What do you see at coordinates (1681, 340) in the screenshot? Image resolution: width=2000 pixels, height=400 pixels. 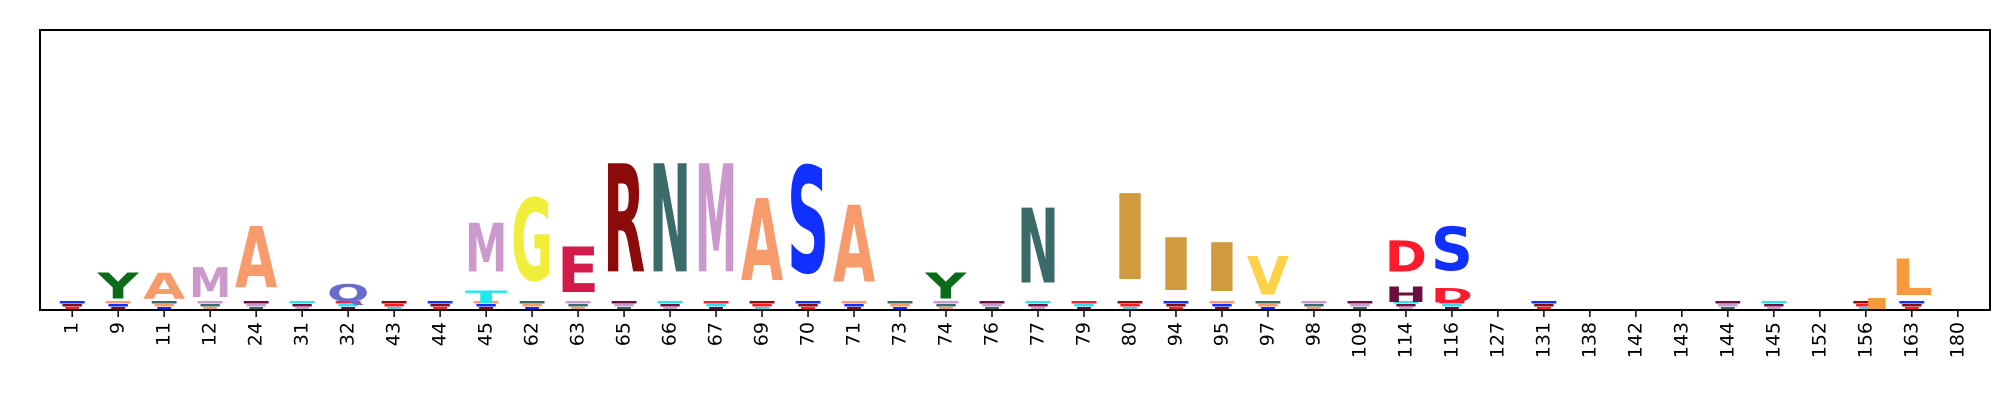 I see `x-tick-label: 143` at bounding box center [1681, 340].